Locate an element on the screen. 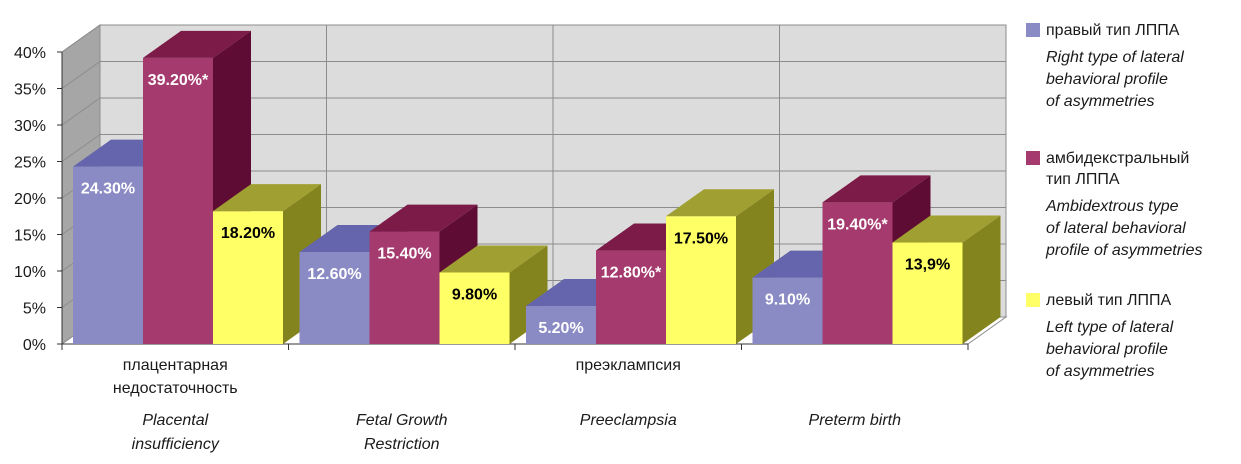 This screenshot has width=1241, height=464. category-label-ru: преэклампсия is located at coordinates (628, 365).